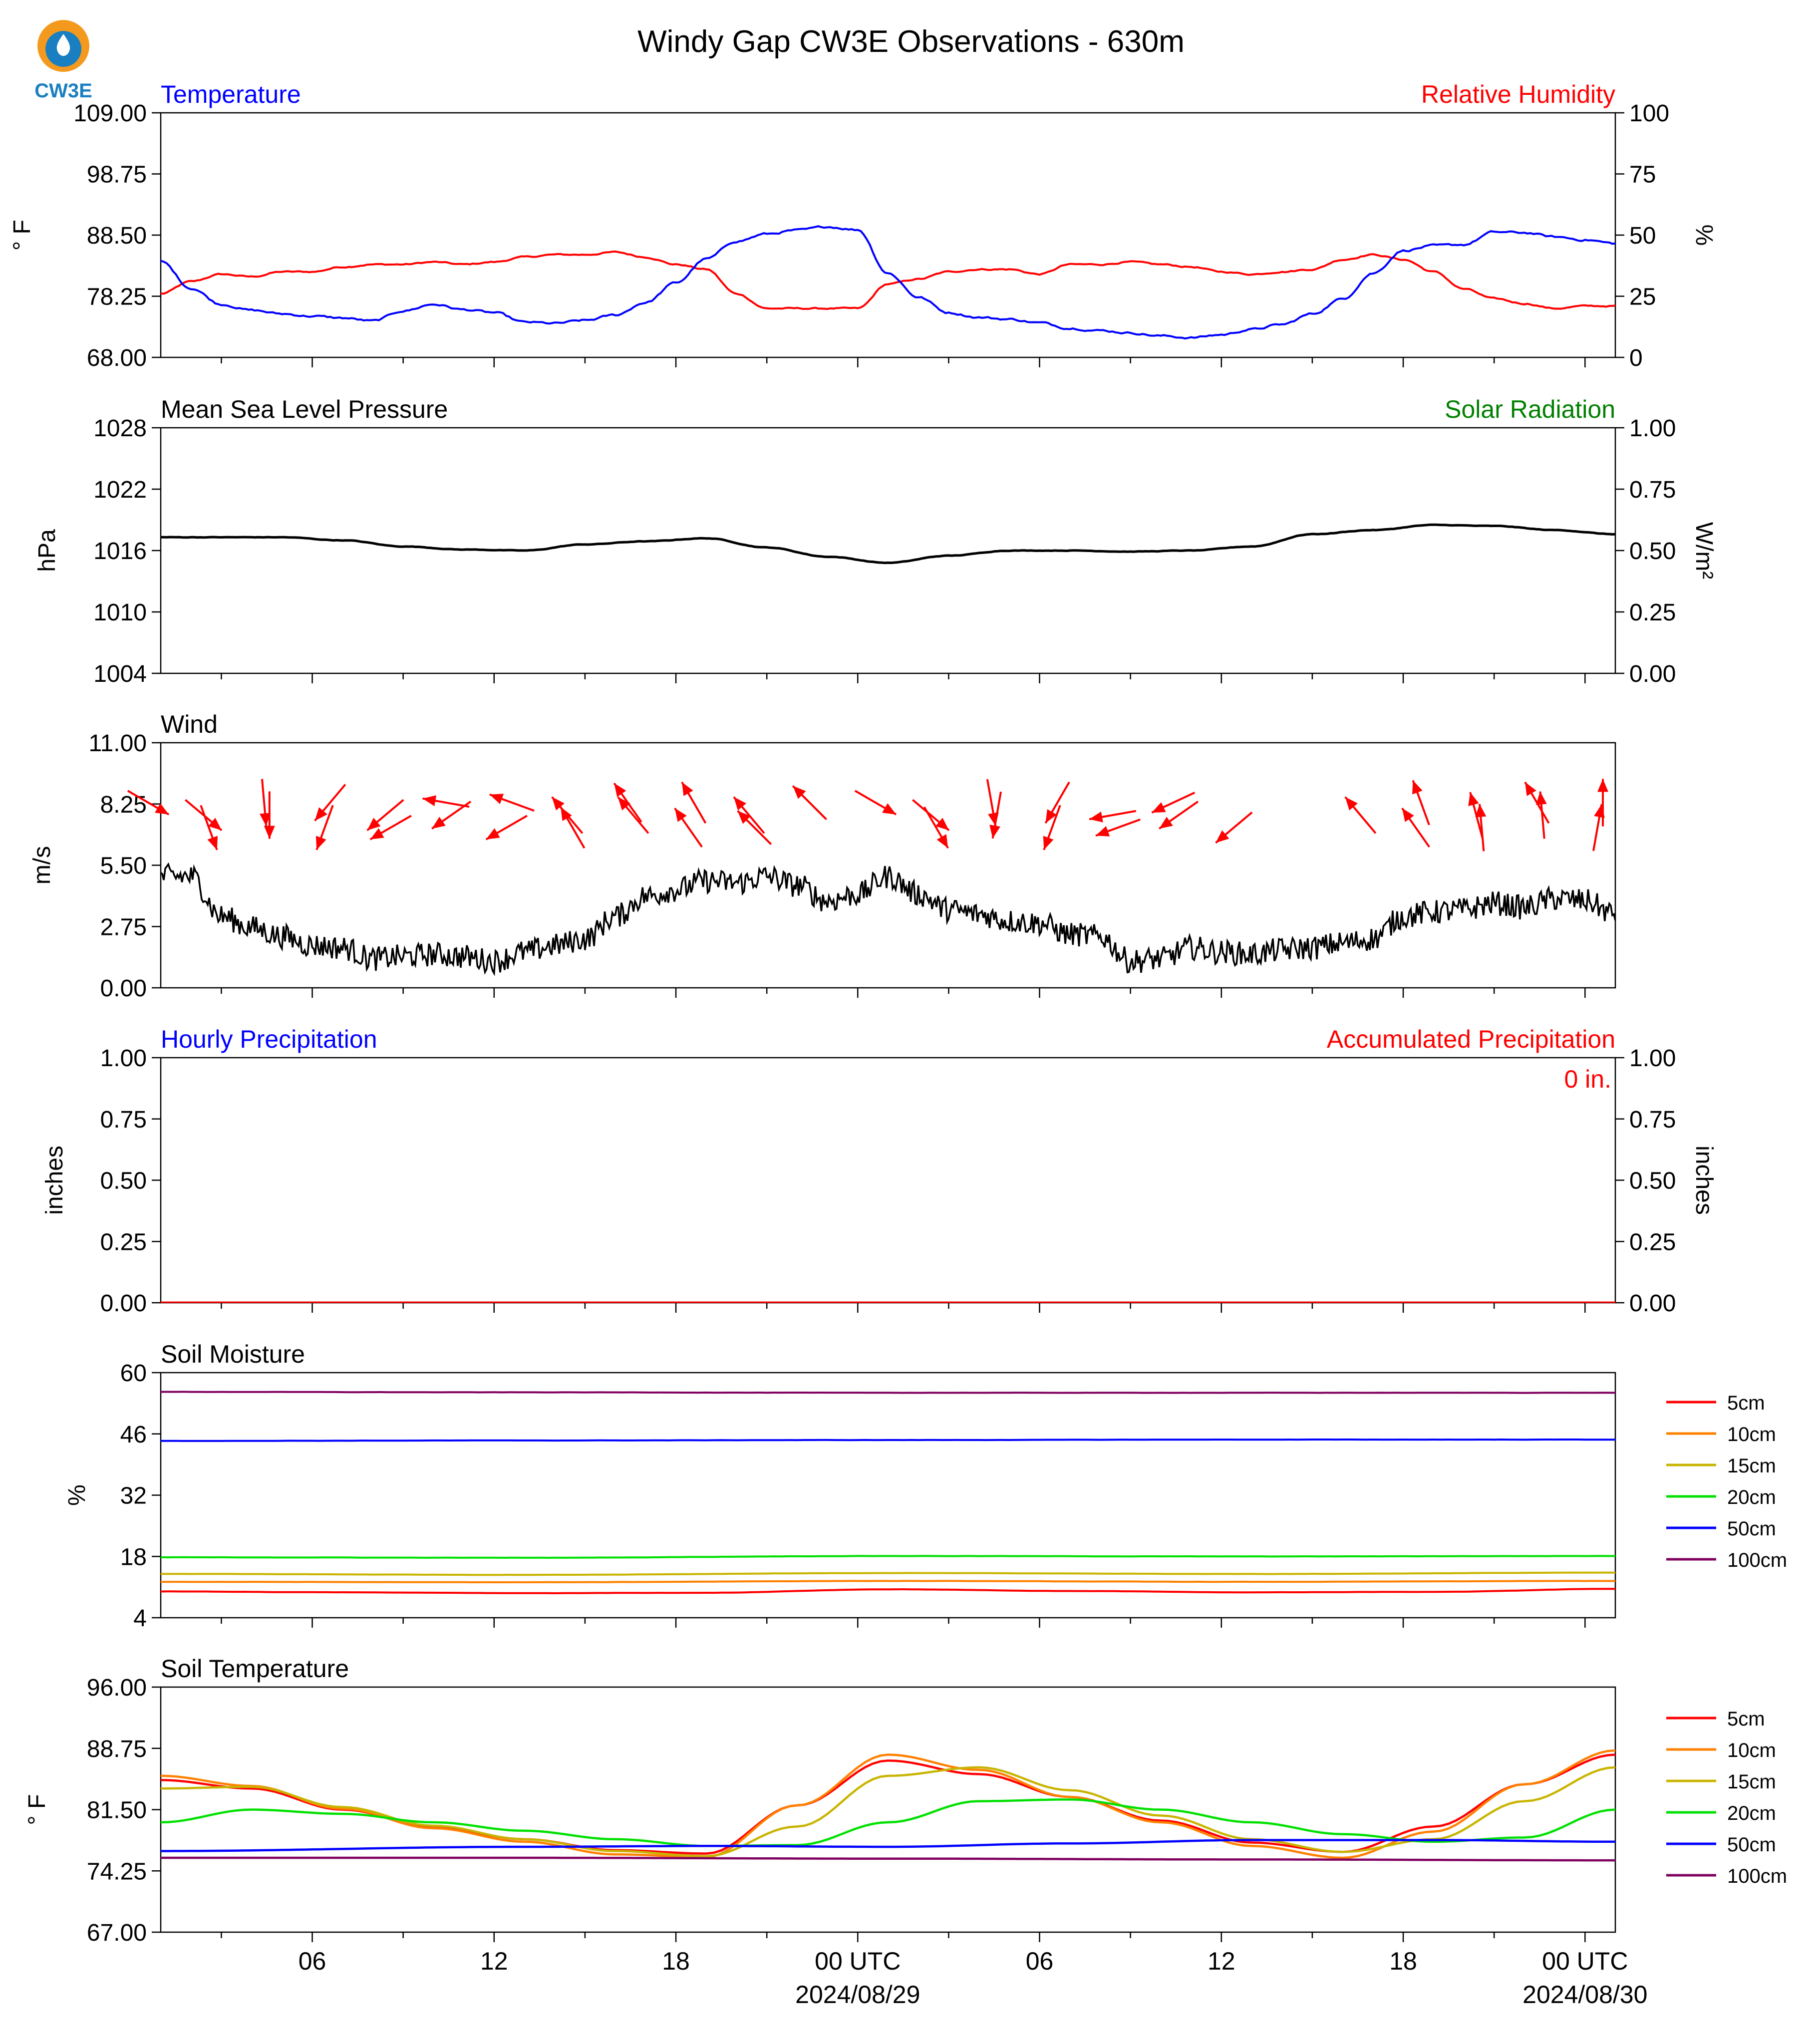 This screenshot has height=2028, width=1820. Describe the element at coordinates (123, 1303) in the screenshot. I see `left-y-tick-label: 0.00` at that location.